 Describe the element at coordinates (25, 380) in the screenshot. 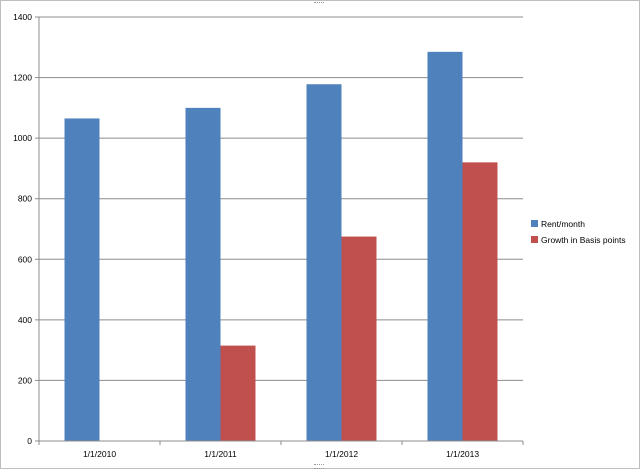

I see `y-tick-label: 200` at that location.